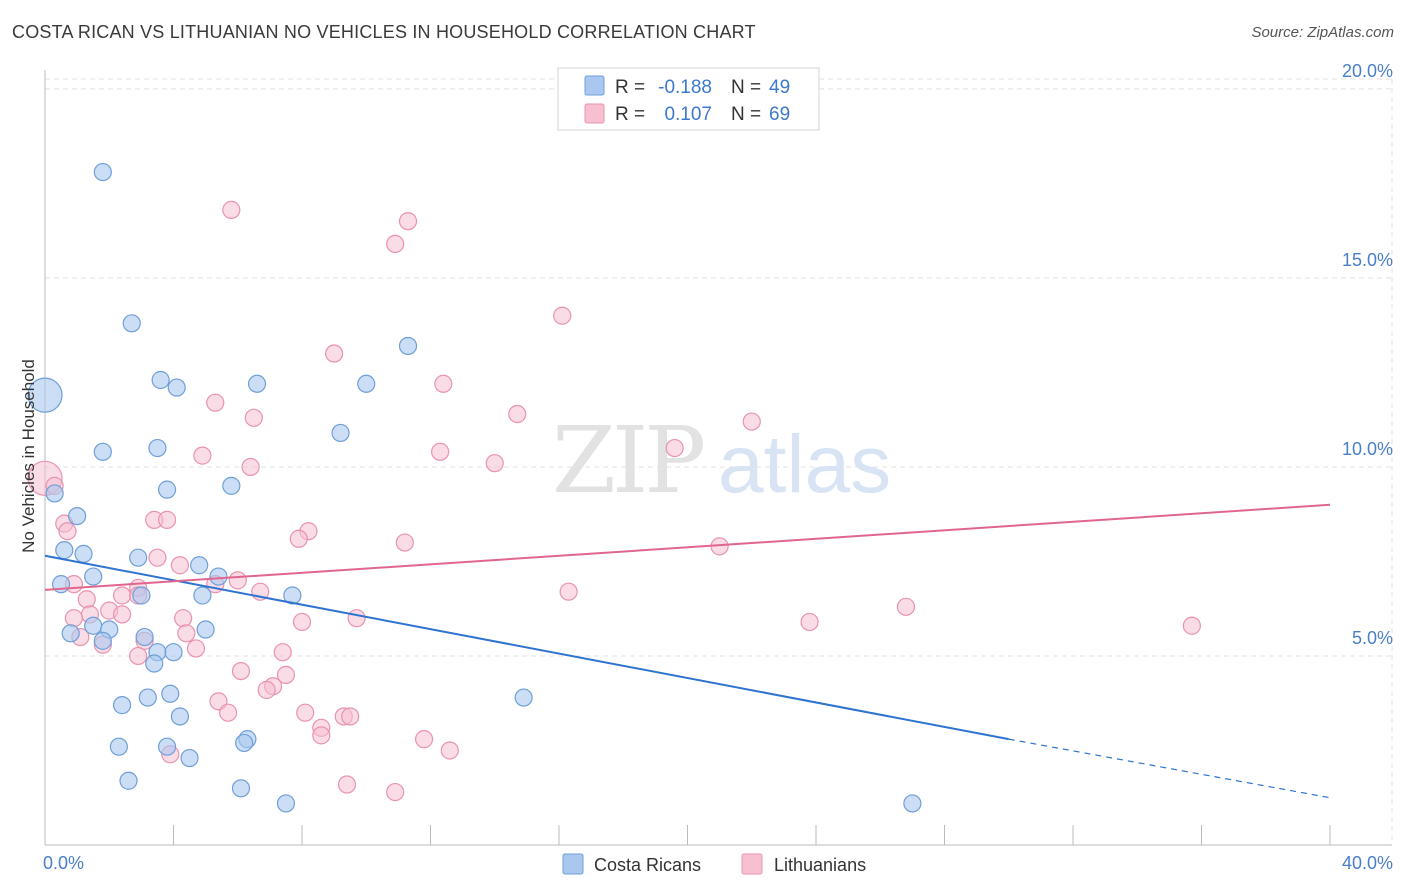 The height and width of the screenshot is (892, 1406). I want to click on legend-r-value: 0.107, so click(688, 114).